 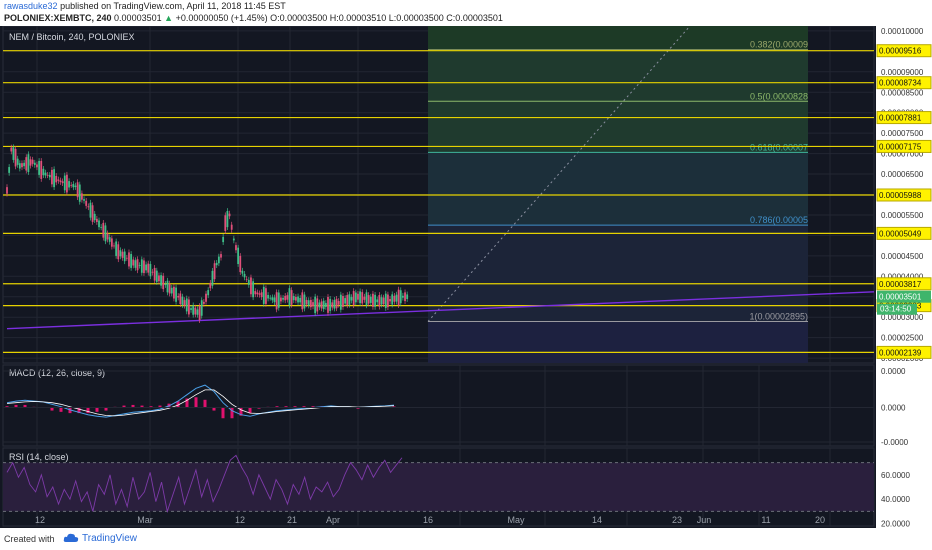 What do you see at coordinates (902, 338) in the screenshot?
I see `y-tick-label: 0.00002500` at bounding box center [902, 338].